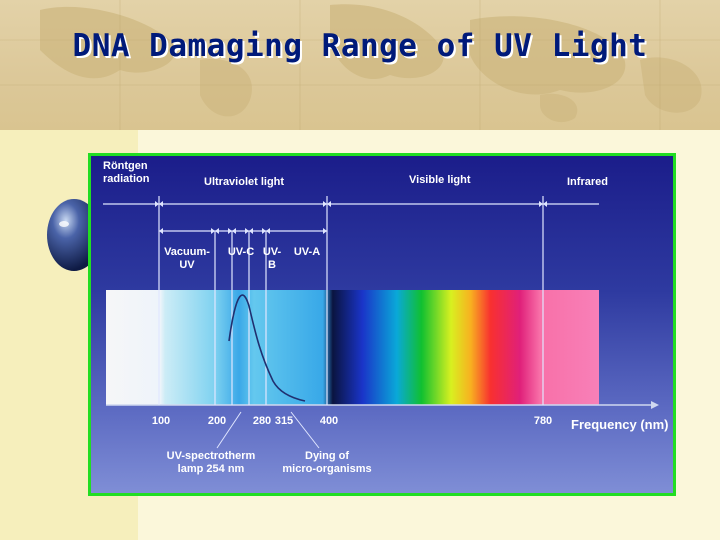 The height and width of the screenshot is (540, 720). What do you see at coordinates (360, 46) in the screenshot?
I see `page-title: DNA Damaging Range of UV Light` at bounding box center [360, 46].